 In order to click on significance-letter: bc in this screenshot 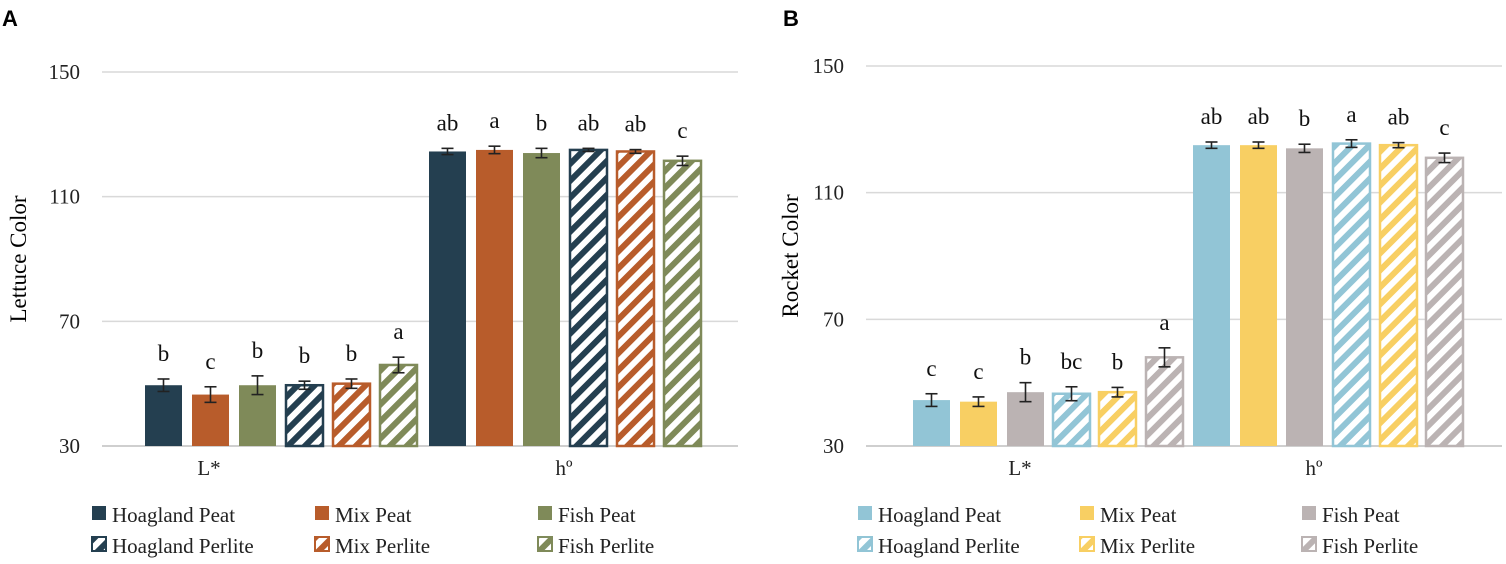, I will do `click(1072, 361)`.